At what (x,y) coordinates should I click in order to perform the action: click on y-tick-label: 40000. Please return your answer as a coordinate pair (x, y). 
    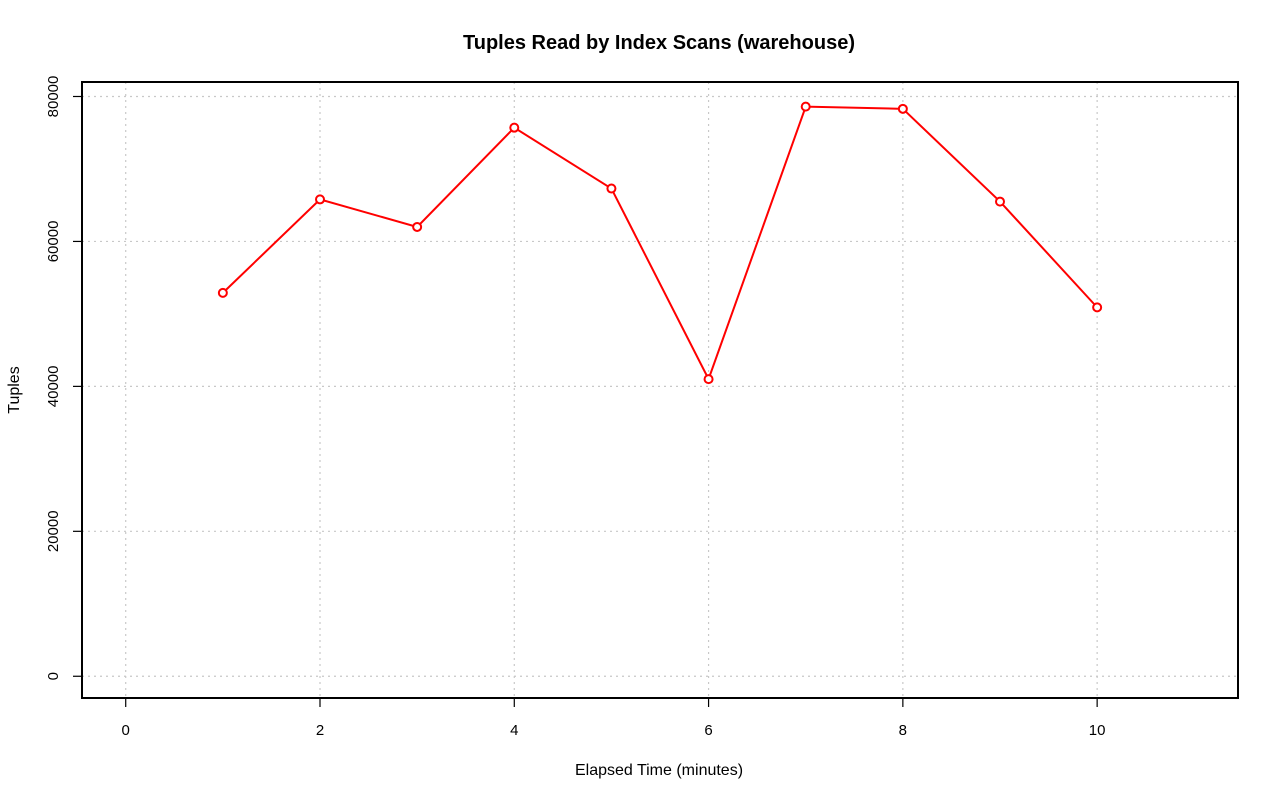
    Looking at the image, I should click on (53, 387).